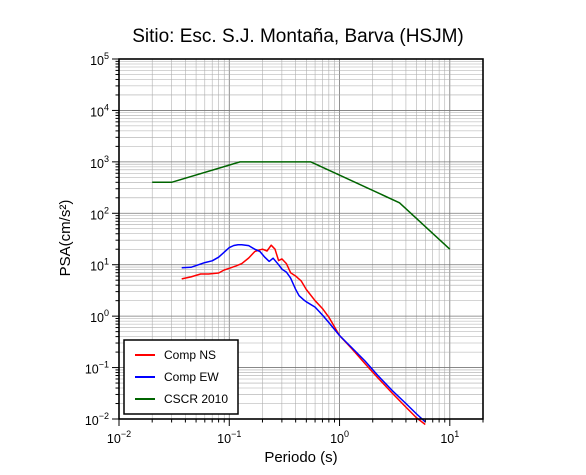  I want to click on y-axis: 10⁻² 10⁻¹ 10⁰ 10¹ 10² 10³ 10⁴ 10⁵, so click(102, 239).